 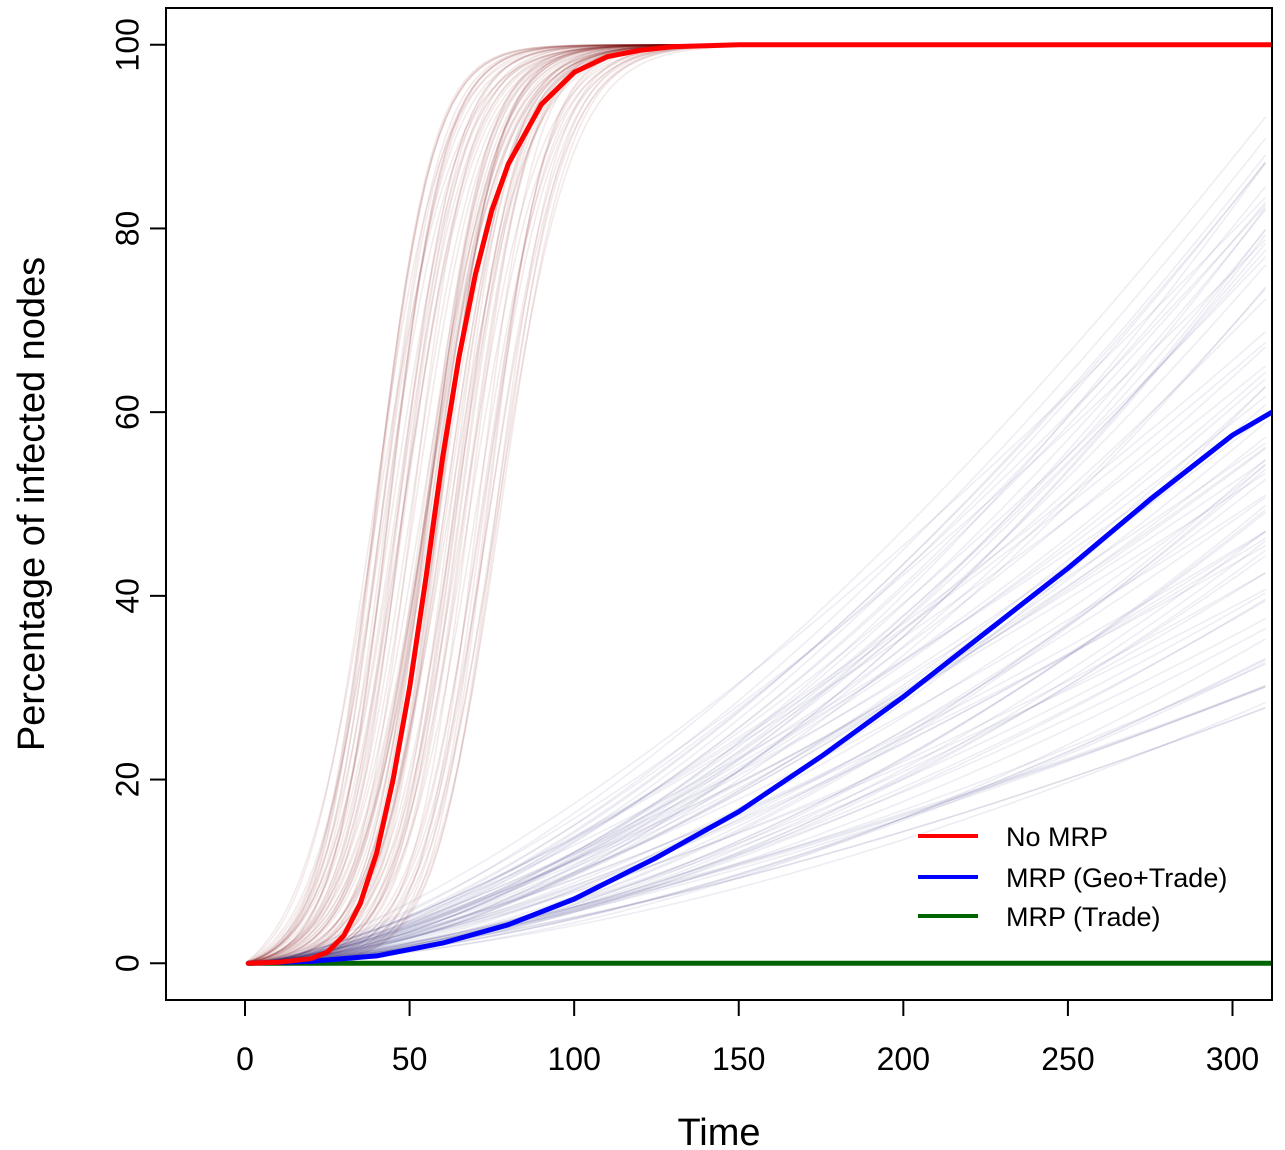 I want to click on x-tick-label-4: 200, so click(x=903, y=1059).